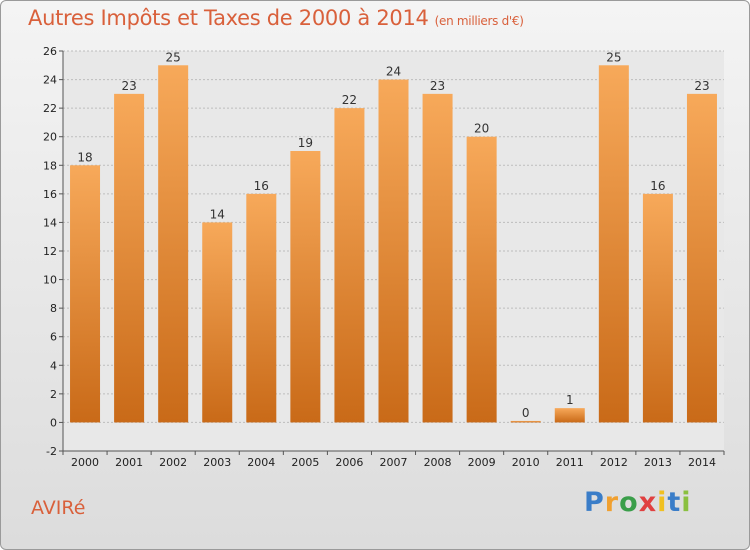 The height and width of the screenshot is (550, 750). What do you see at coordinates (479, 21) in the screenshot?
I see `title-unit: (en milliers d'€)` at bounding box center [479, 21].